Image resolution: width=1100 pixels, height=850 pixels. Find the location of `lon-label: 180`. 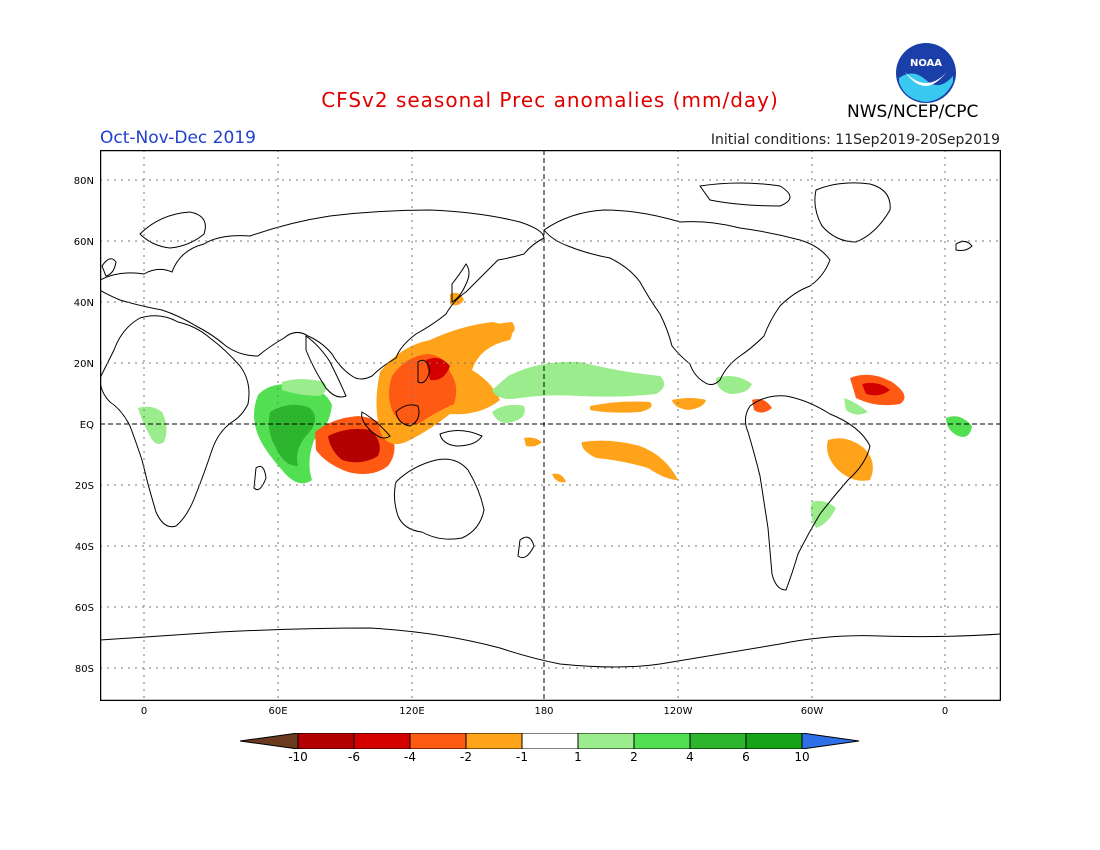

lon-label: 180 is located at coordinates (543, 711).